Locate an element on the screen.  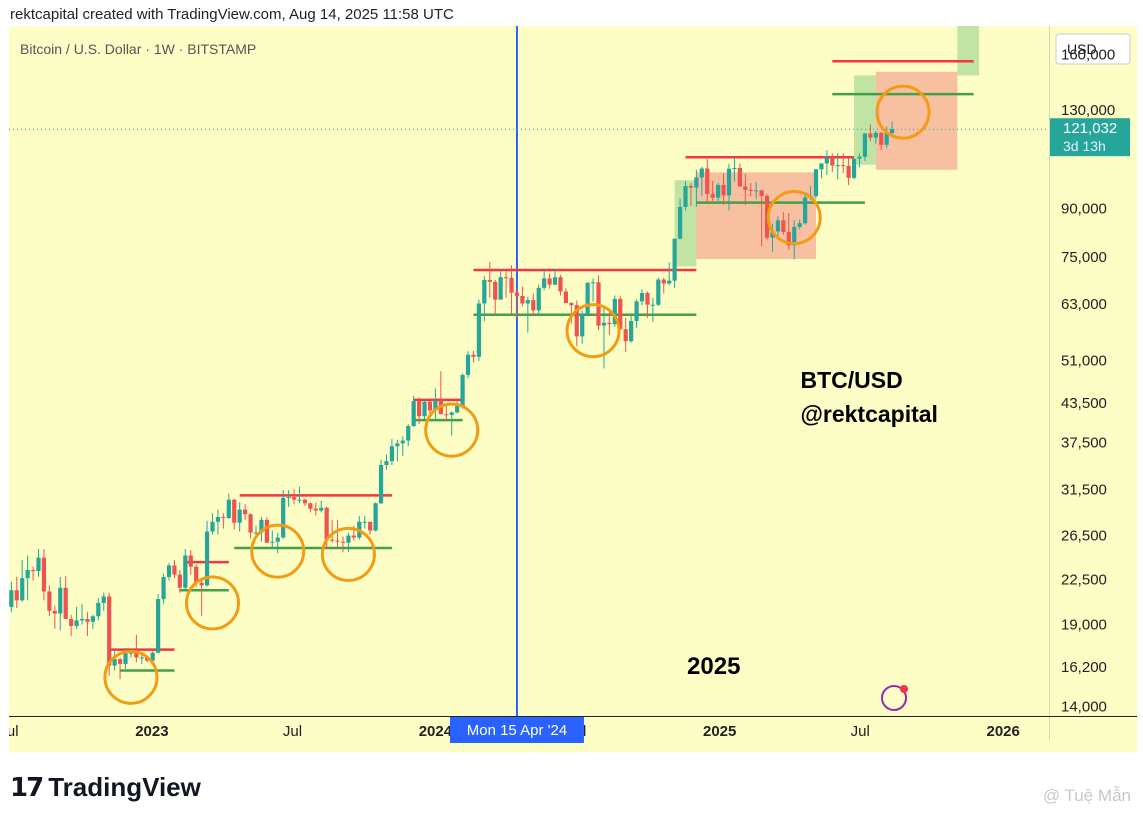
crosshair-date-label: Mon 15 Apr '24 is located at coordinates (517, 730).